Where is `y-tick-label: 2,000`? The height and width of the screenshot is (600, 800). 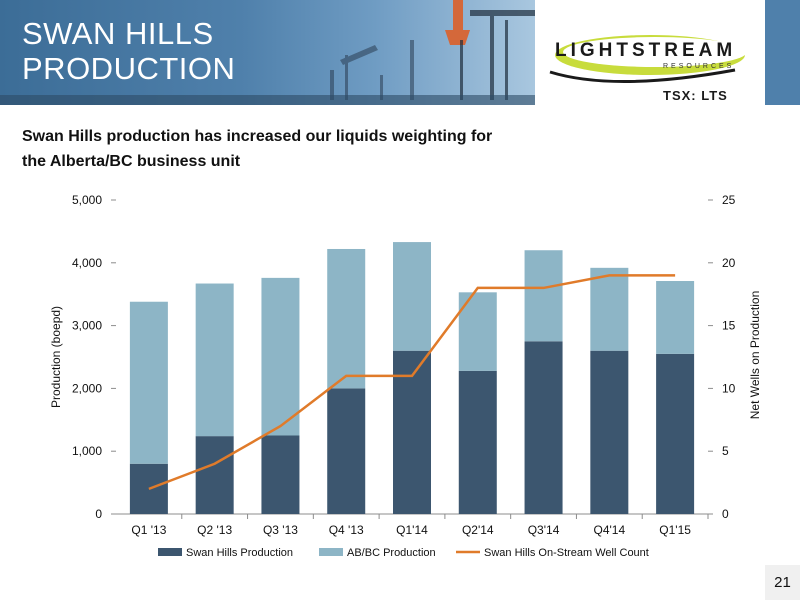 y-tick-label: 2,000 is located at coordinates (87, 388).